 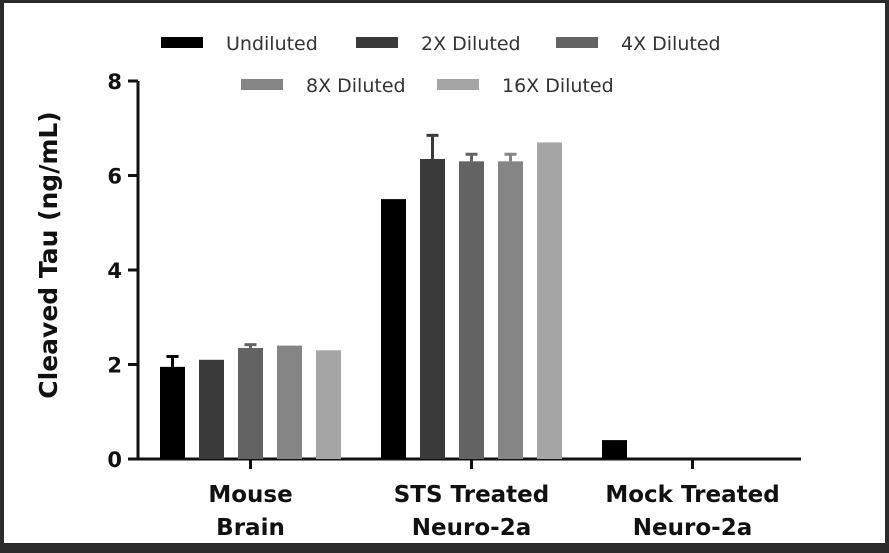 I want to click on legend-label: 16X Diluted, so click(x=558, y=86).